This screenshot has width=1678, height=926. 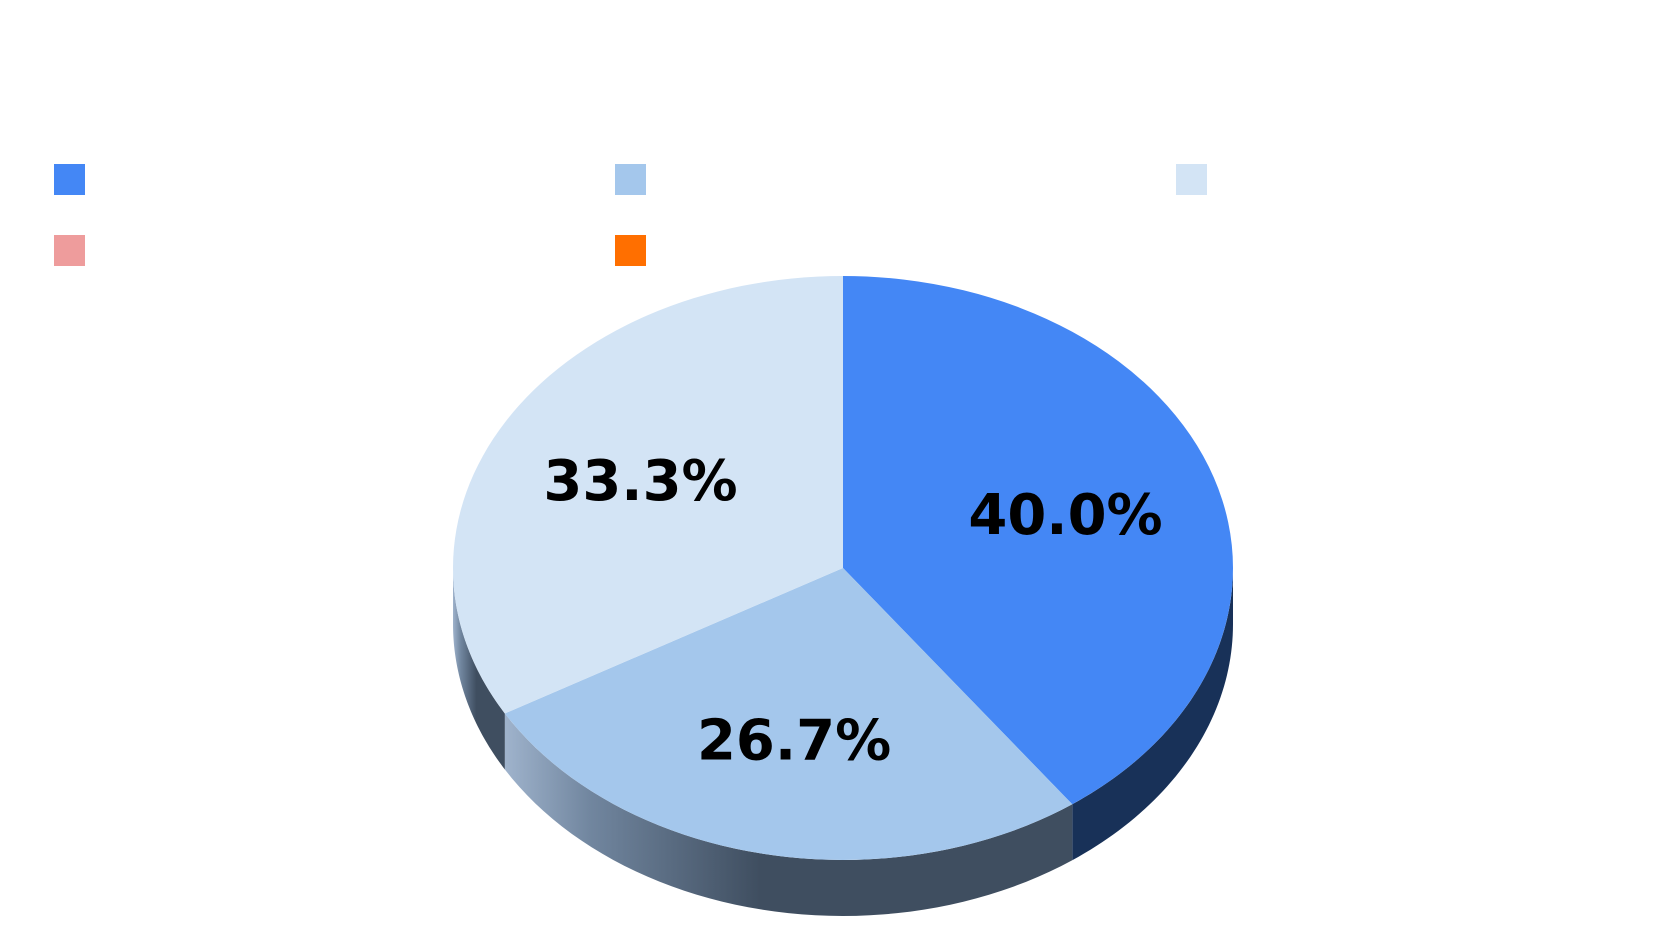 I want to click on pie-slice-label: 26.7%, so click(x=794, y=740).